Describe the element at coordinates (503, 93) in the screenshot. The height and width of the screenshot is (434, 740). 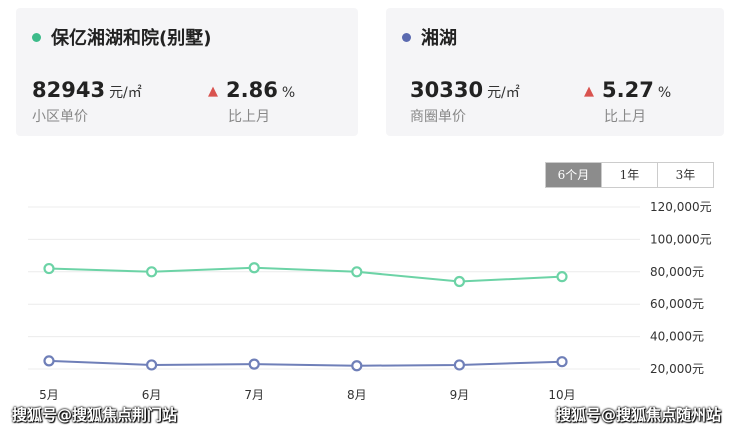
I see `district-price-unit: 元/㎡` at that location.